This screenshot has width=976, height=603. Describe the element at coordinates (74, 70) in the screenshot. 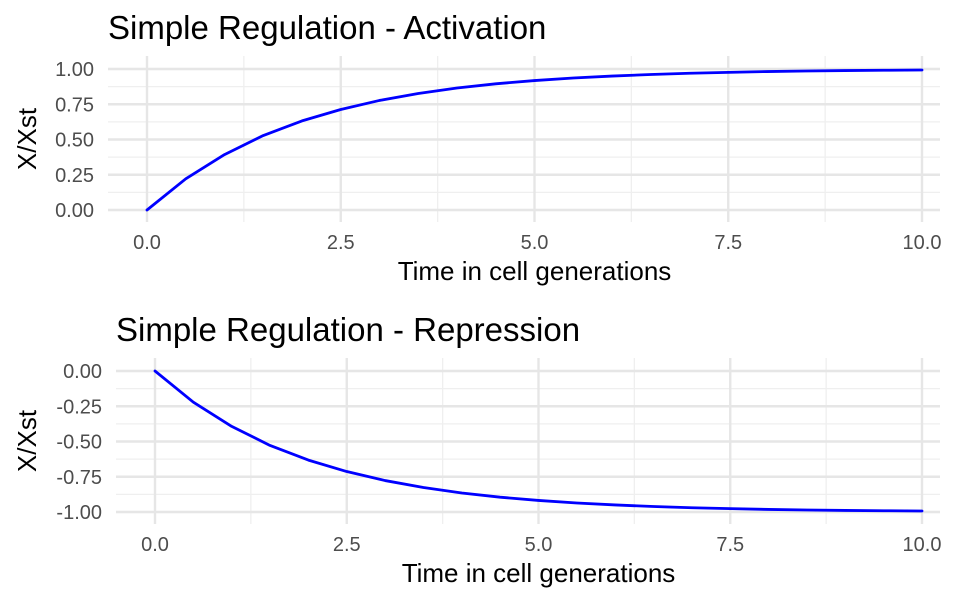

I see `y-tick-label: 1.00` at that location.